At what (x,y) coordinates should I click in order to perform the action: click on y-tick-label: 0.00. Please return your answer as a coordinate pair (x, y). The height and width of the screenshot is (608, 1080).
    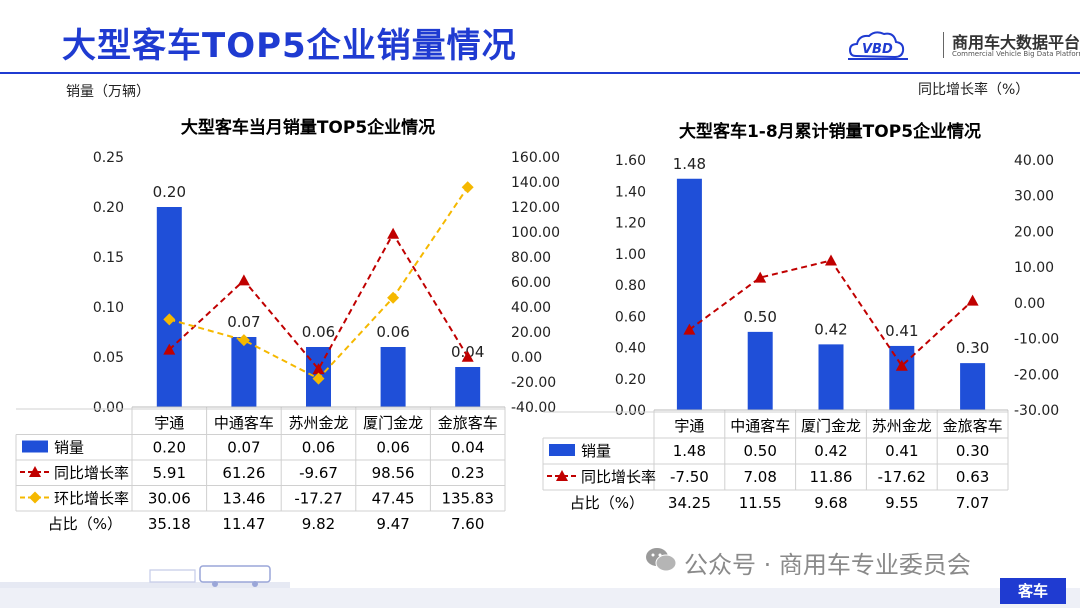
    Looking at the image, I should click on (630, 411).